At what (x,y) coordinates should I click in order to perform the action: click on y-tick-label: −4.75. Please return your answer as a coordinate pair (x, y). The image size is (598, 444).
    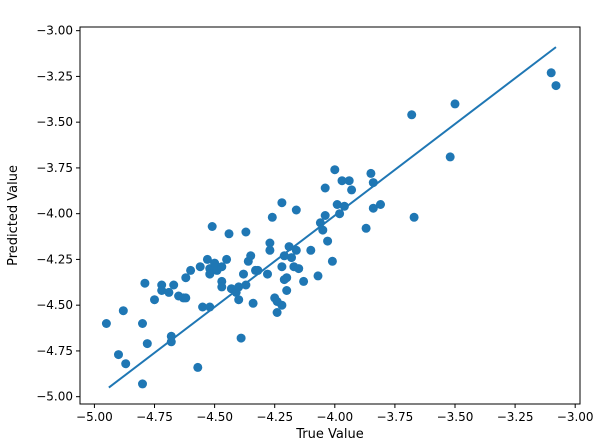
    Looking at the image, I should click on (54, 351).